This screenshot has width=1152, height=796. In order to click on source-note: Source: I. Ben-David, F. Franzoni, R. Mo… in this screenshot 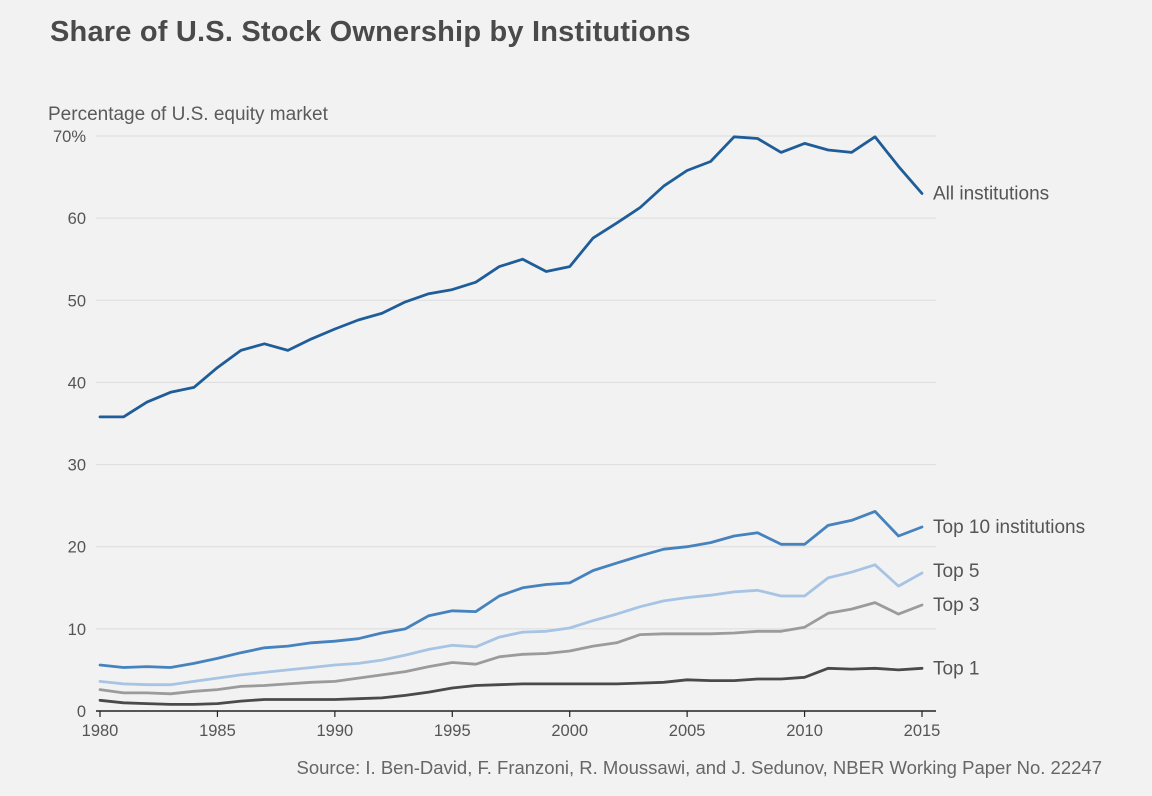, I will do `click(699, 767)`.